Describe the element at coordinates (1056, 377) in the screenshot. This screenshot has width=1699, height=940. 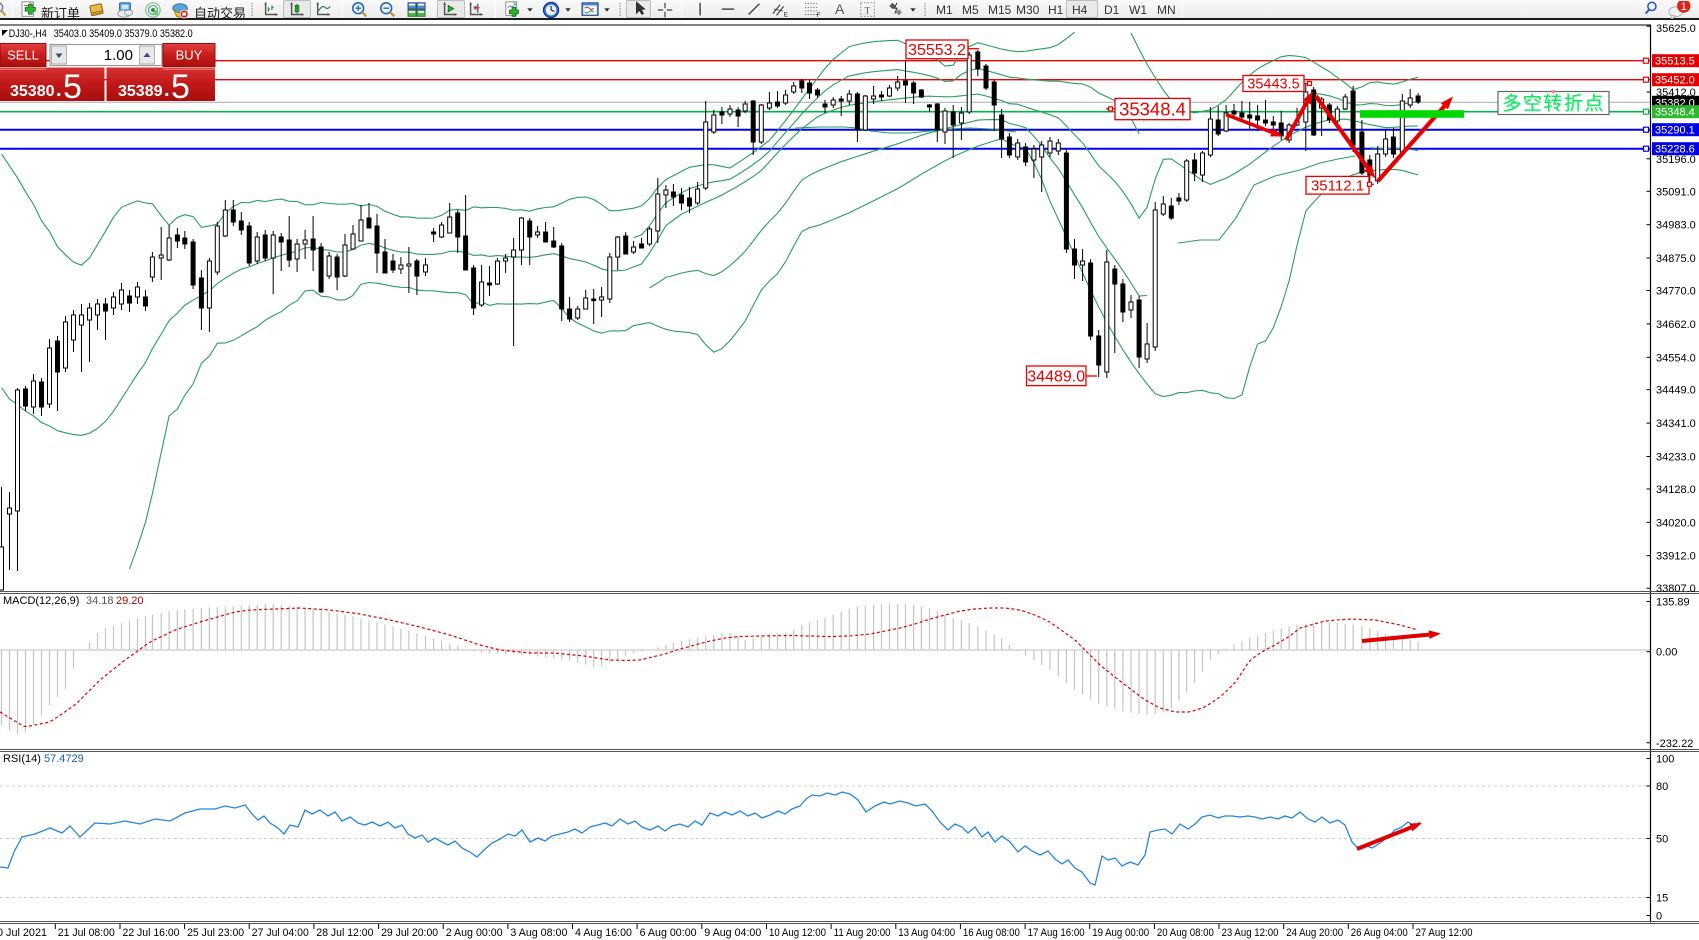
I see `svg-text: 34489.0` at that location.